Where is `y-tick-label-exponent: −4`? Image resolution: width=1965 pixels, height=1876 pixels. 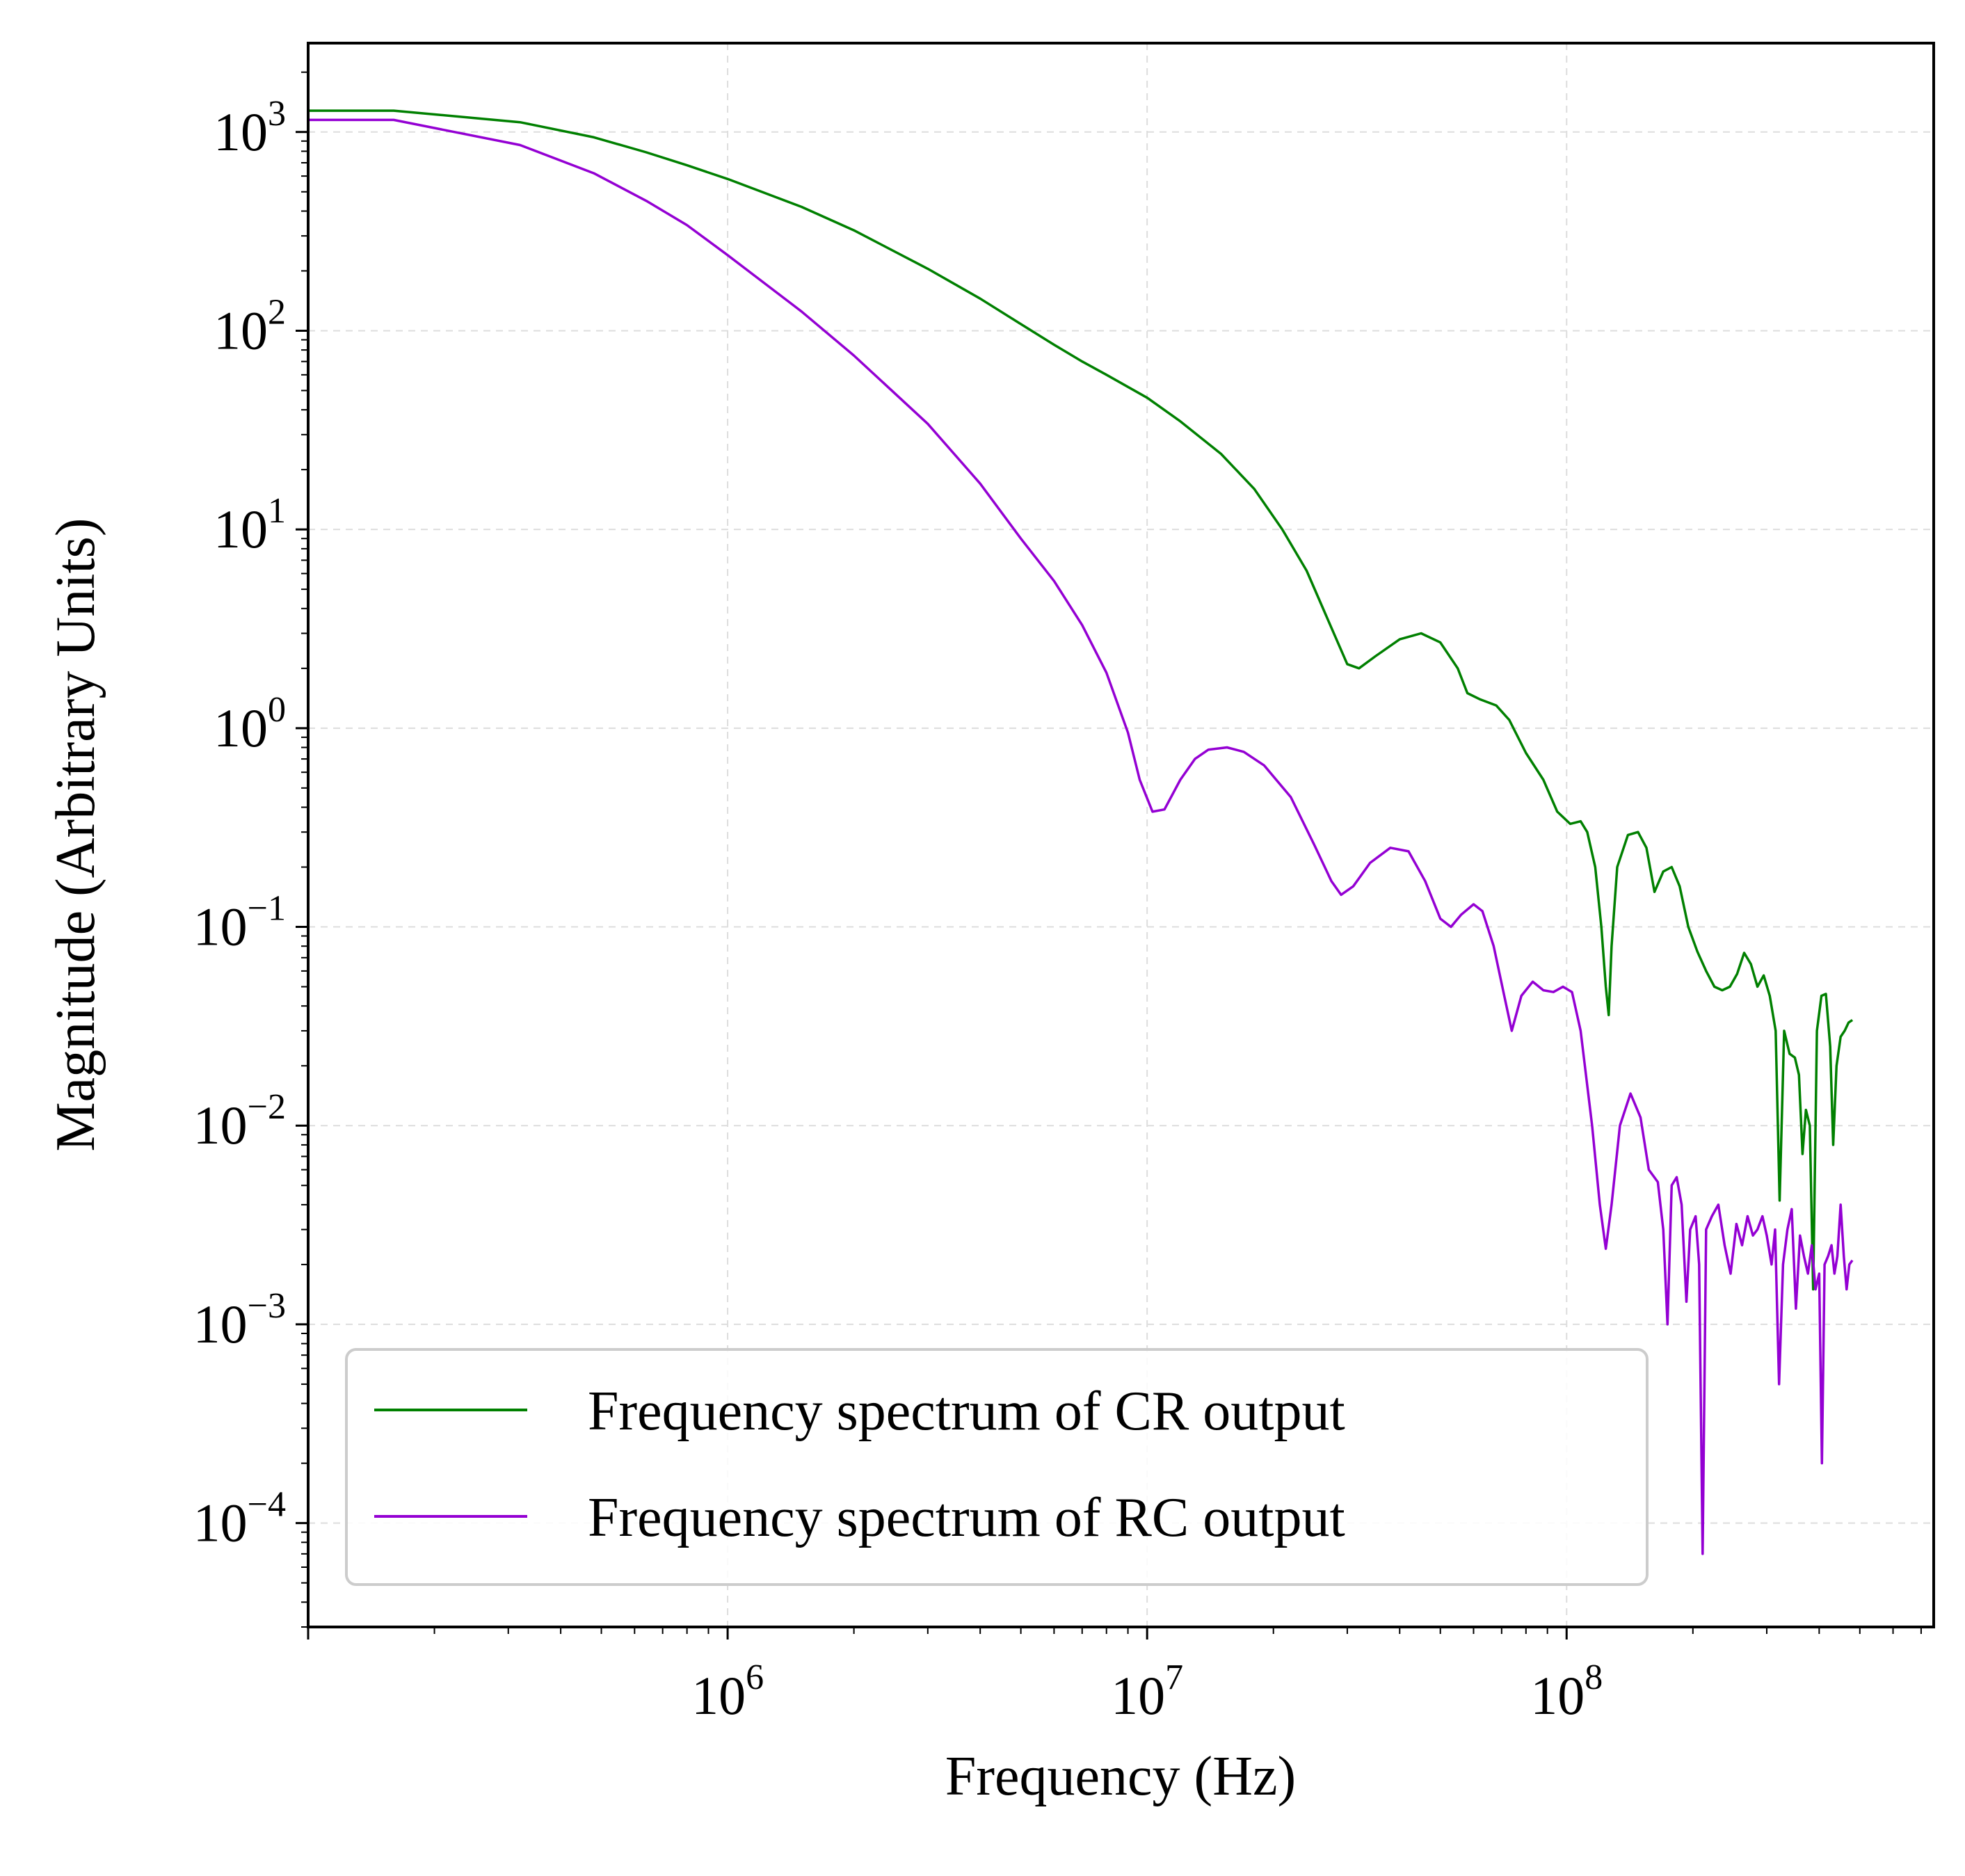
y-tick-label-exponent: −4 is located at coordinates (267, 1505).